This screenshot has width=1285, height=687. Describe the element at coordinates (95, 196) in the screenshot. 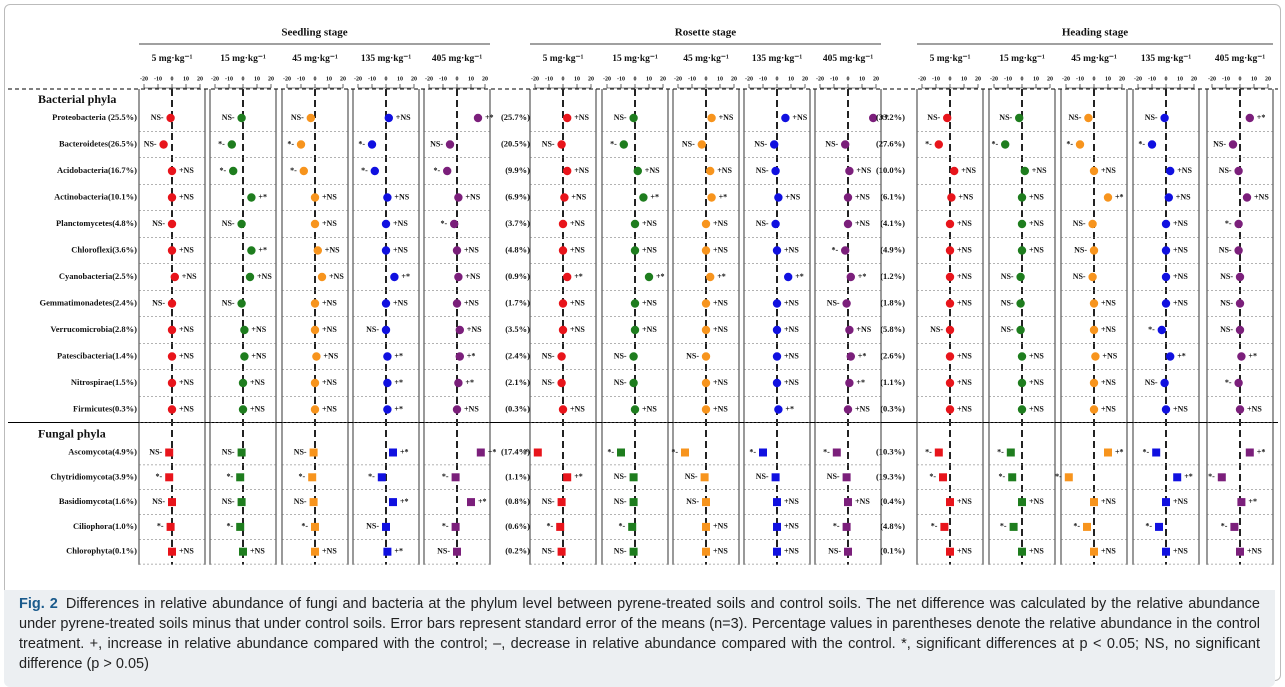

I see `row-label: Actinobacteria(10.1%)` at that location.